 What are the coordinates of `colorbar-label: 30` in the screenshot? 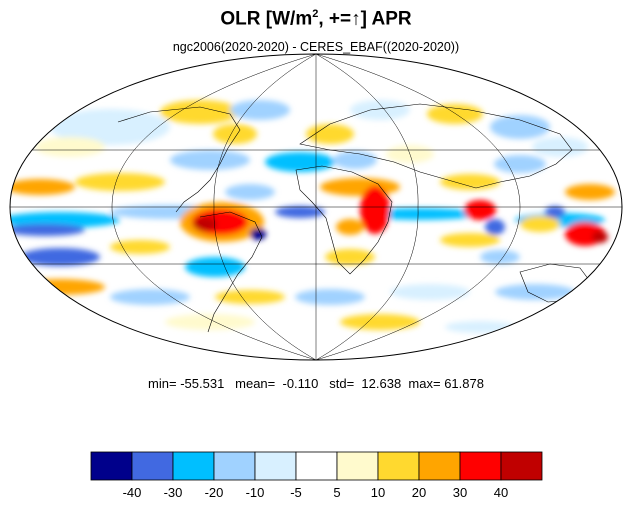 It's located at (460, 492).